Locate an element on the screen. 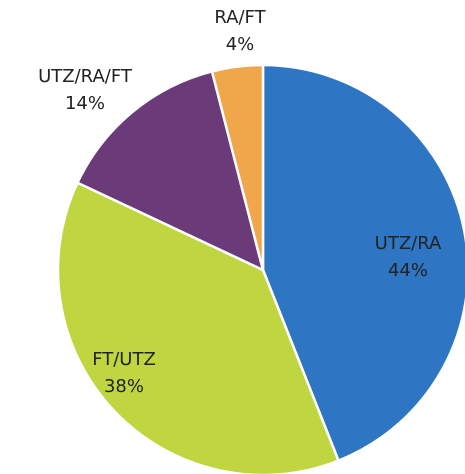  slice-value-label: 4% is located at coordinates (240, 44).